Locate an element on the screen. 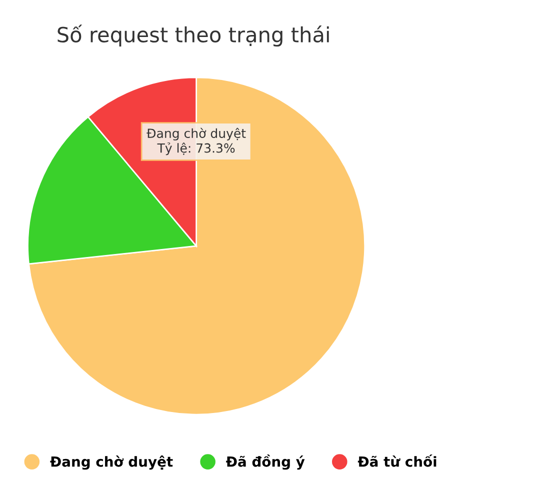 This screenshot has height=492, width=553. legend-label: Đã đồng ý is located at coordinates (265, 462).